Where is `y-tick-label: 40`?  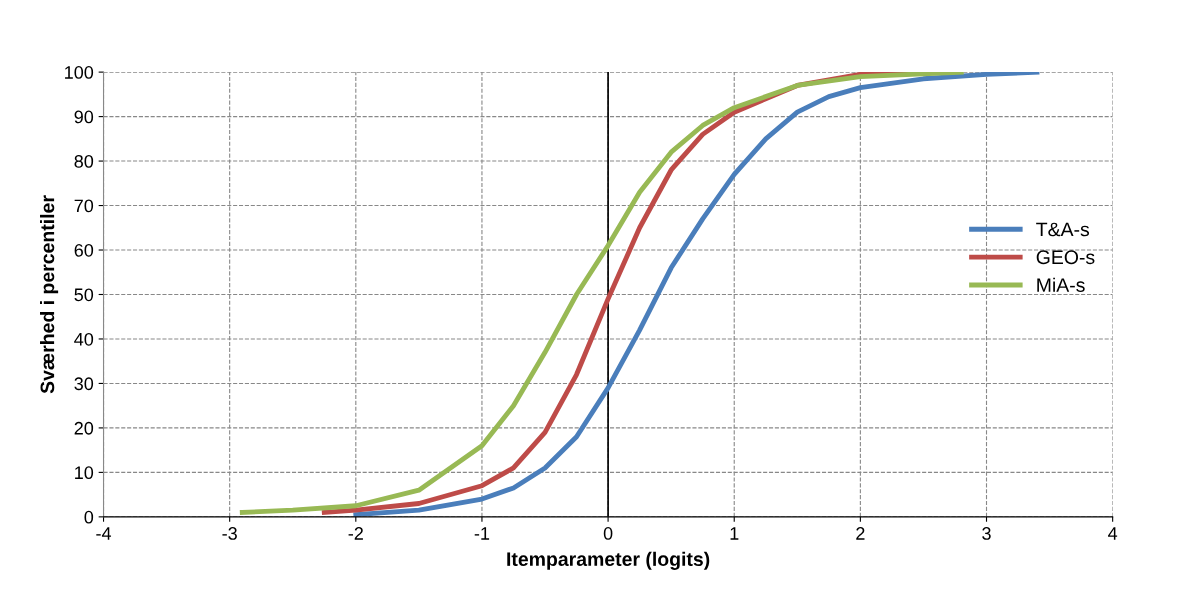
y-tick-label: 40 is located at coordinates (84, 339).